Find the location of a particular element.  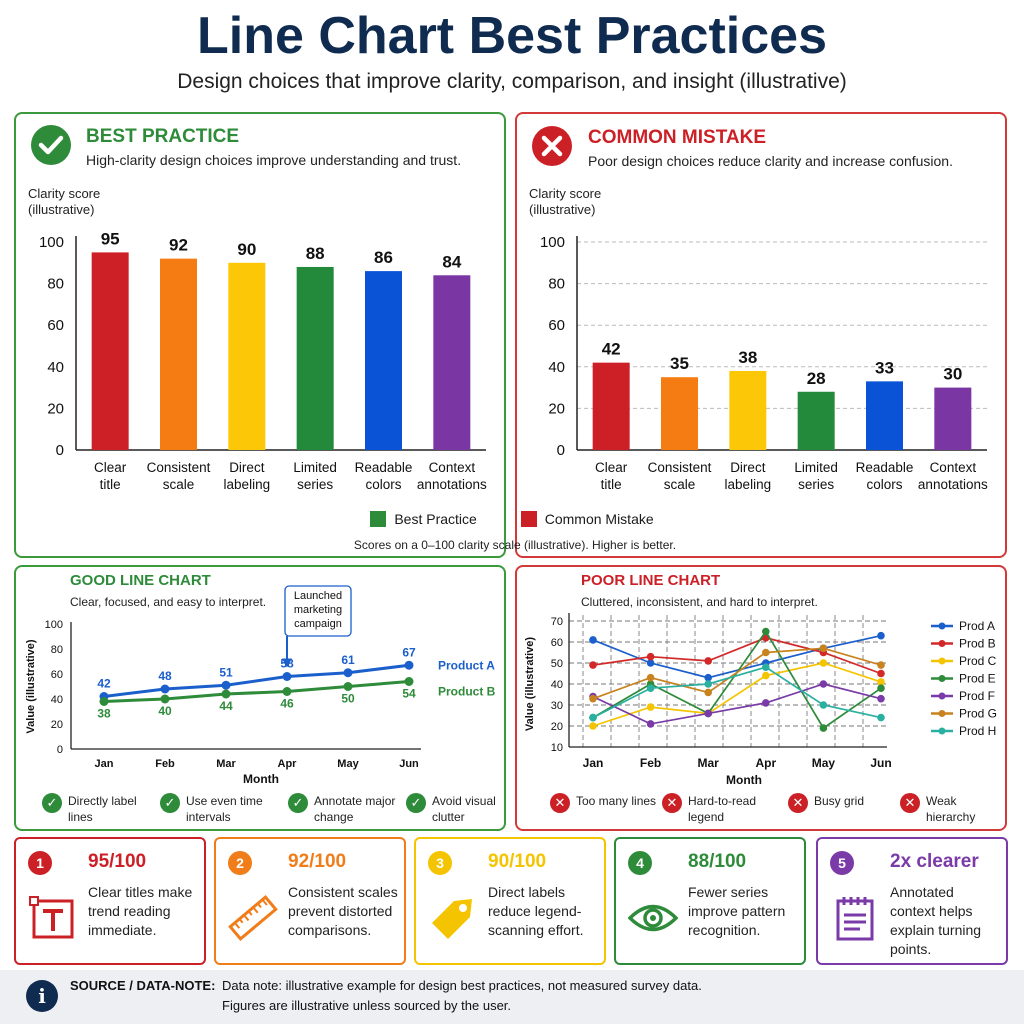

data-label: 67 is located at coordinates (409, 652).